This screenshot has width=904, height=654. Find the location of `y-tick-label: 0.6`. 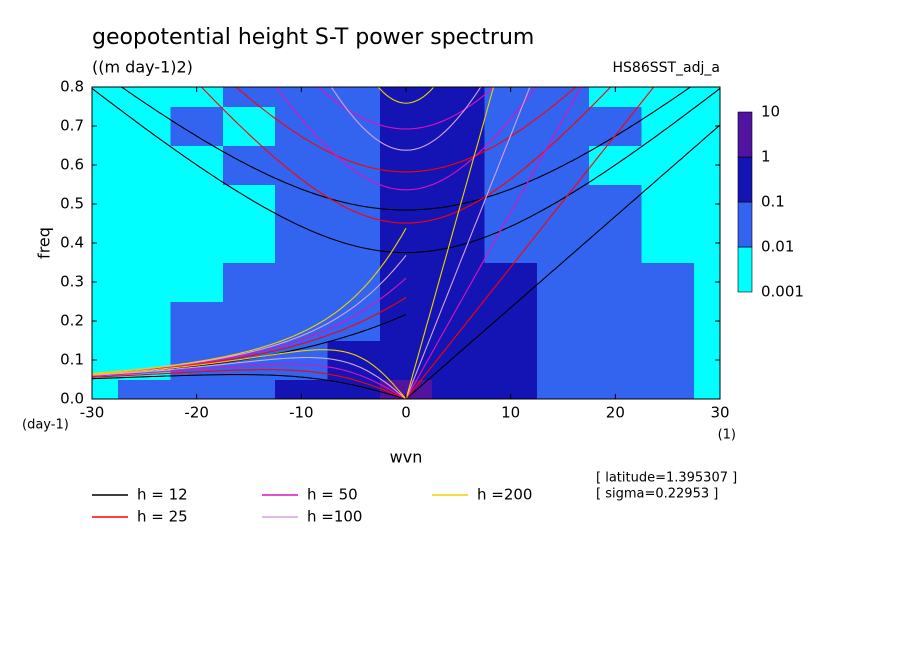

y-tick-label: 0.6 is located at coordinates (72, 165).